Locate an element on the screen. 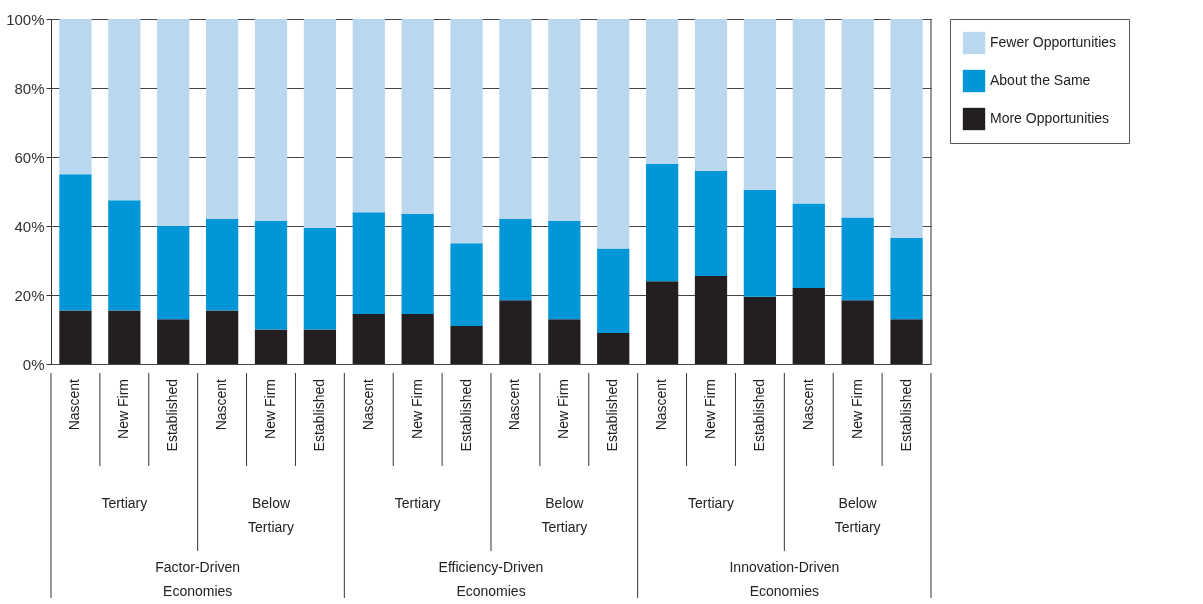  legend-label: More Opportunities is located at coordinates (1050, 118).